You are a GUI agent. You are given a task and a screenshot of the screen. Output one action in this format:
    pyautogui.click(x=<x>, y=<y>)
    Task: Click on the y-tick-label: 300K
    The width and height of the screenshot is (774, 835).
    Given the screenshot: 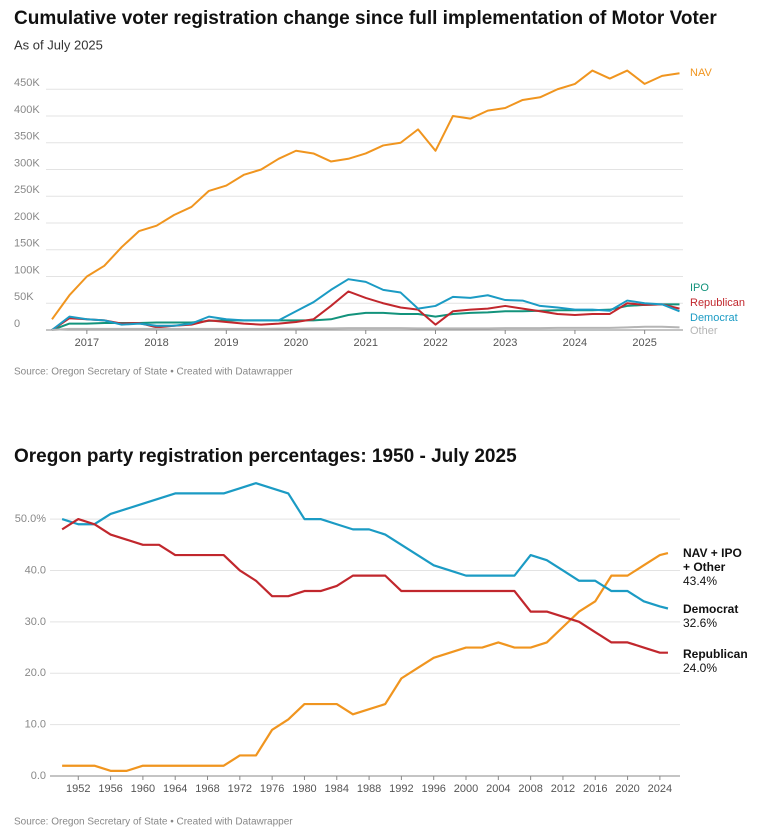 What is the action you would take?
    pyautogui.click(x=27, y=163)
    